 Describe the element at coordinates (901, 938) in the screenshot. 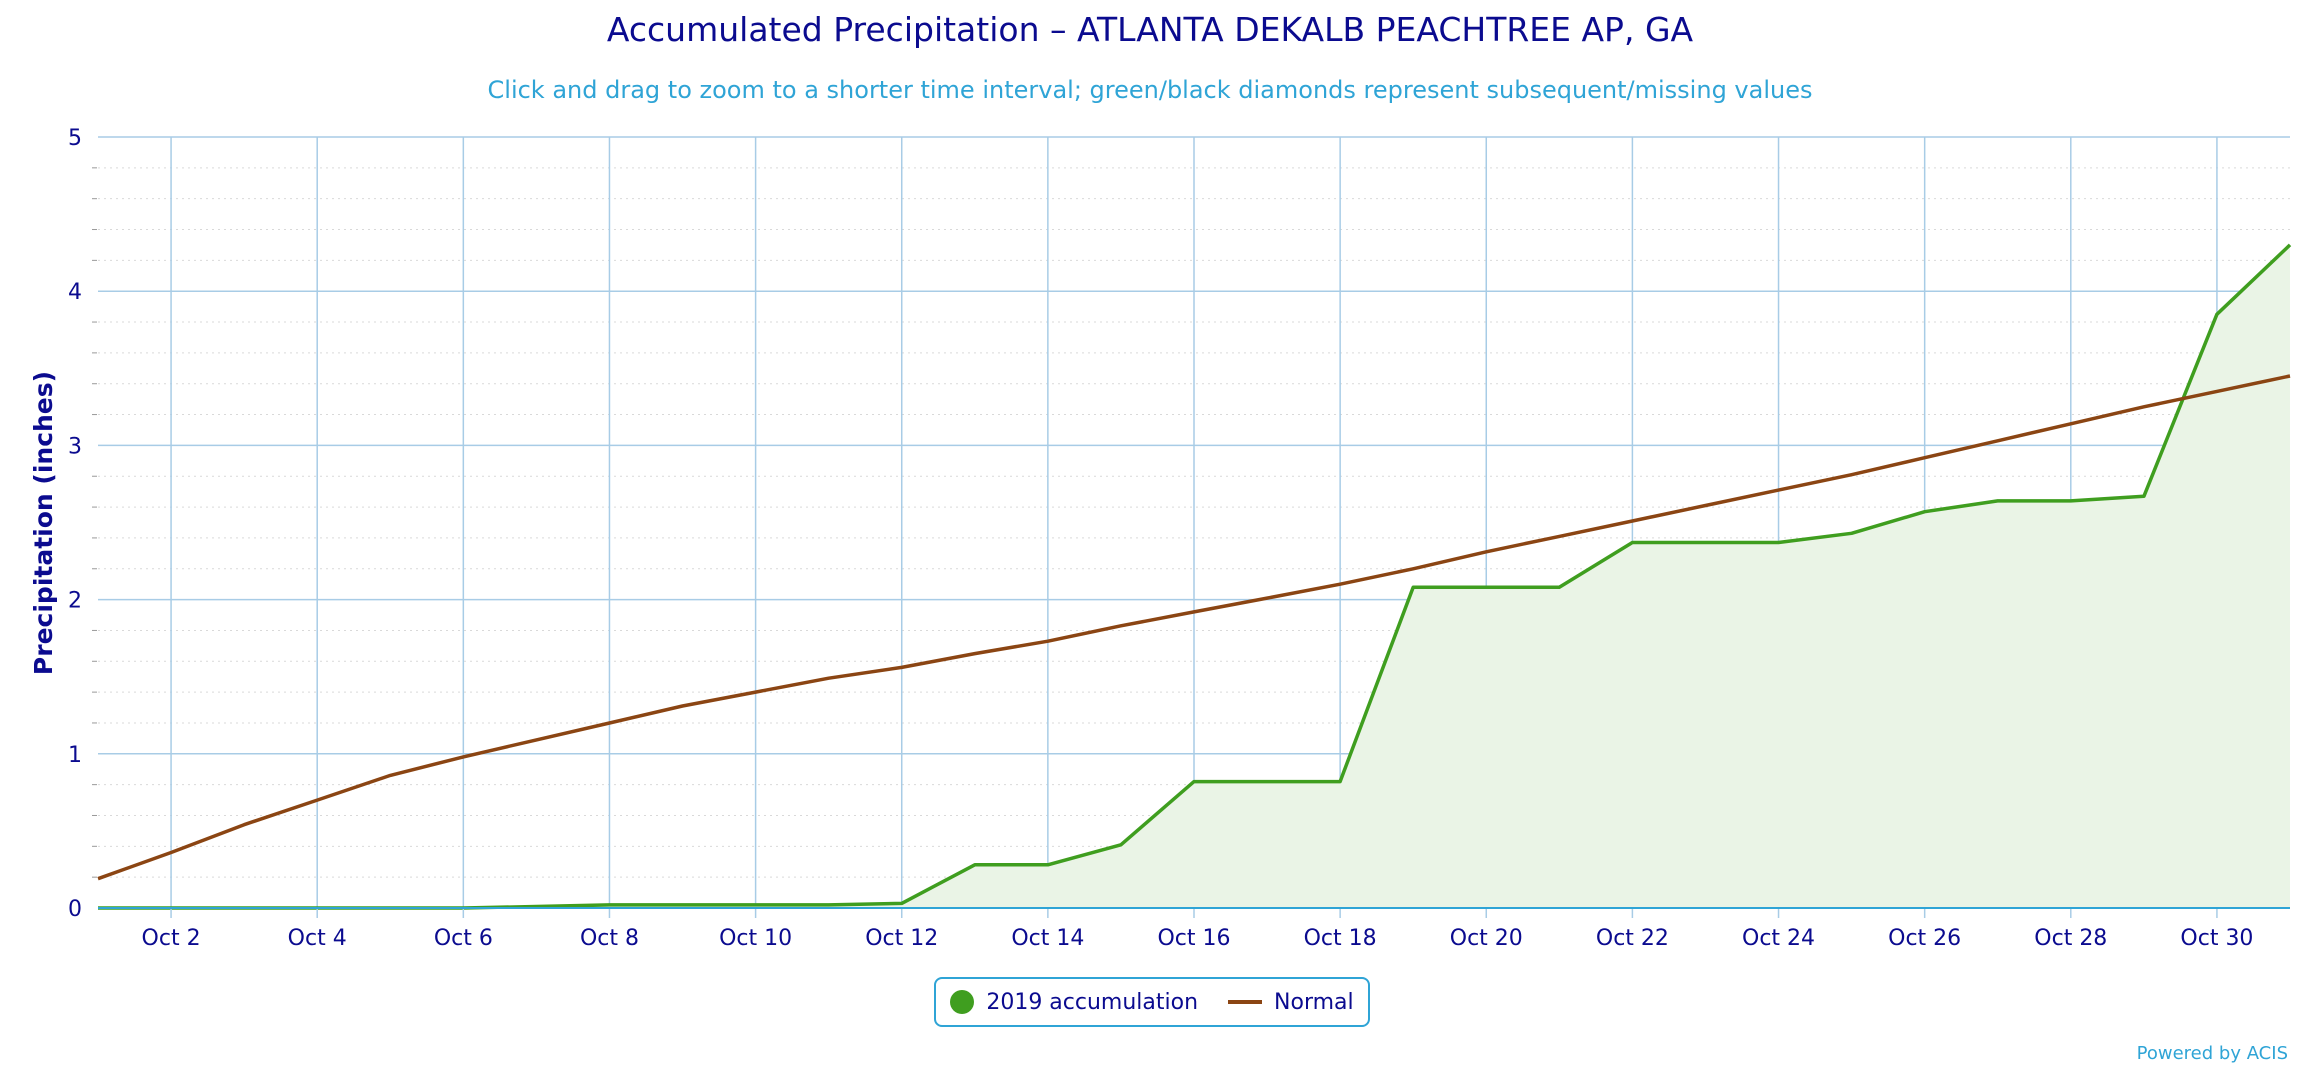

I see `x-tick-label: Oct 12` at that location.